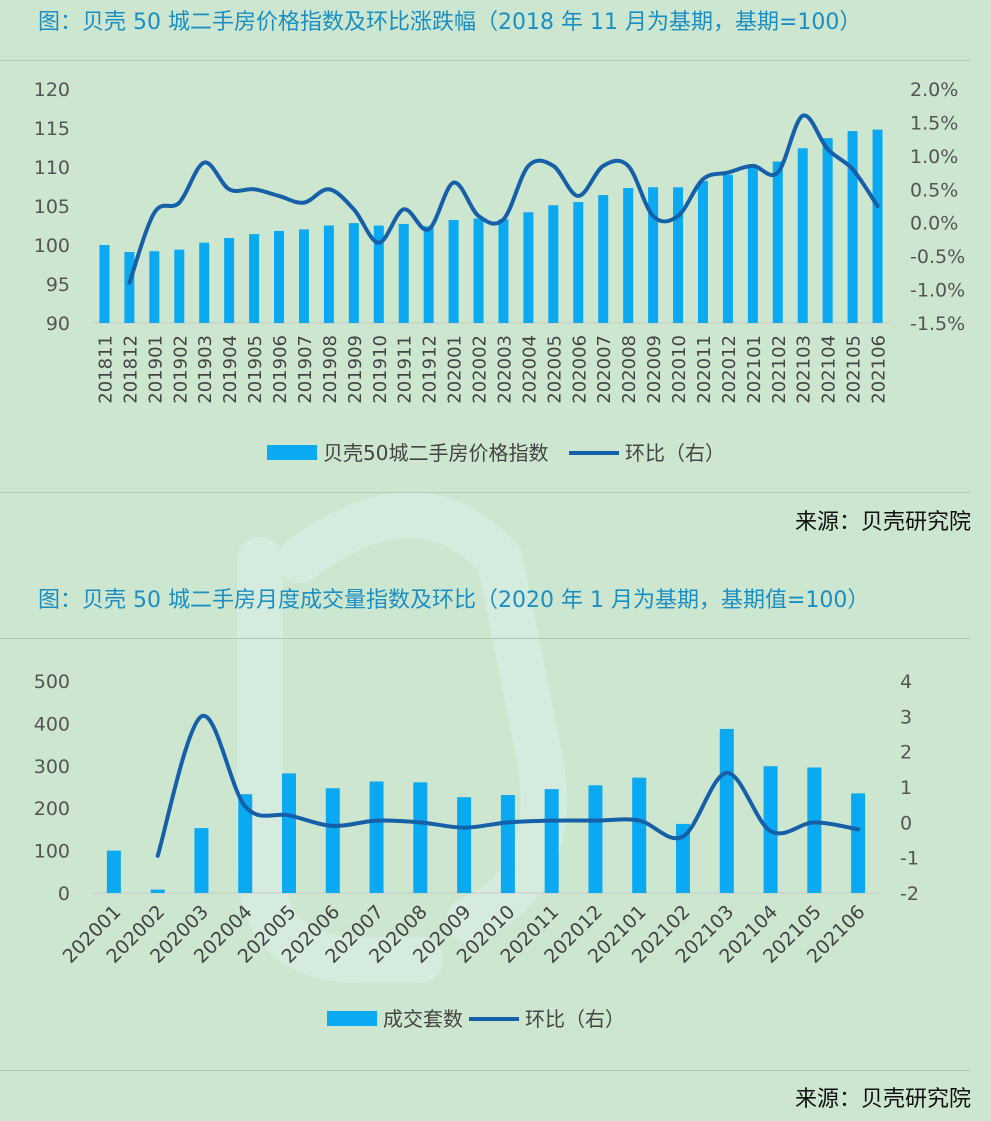  Describe the element at coordinates (52, 207) in the screenshot. I see `left-axis-tick-label: 105` at that location.